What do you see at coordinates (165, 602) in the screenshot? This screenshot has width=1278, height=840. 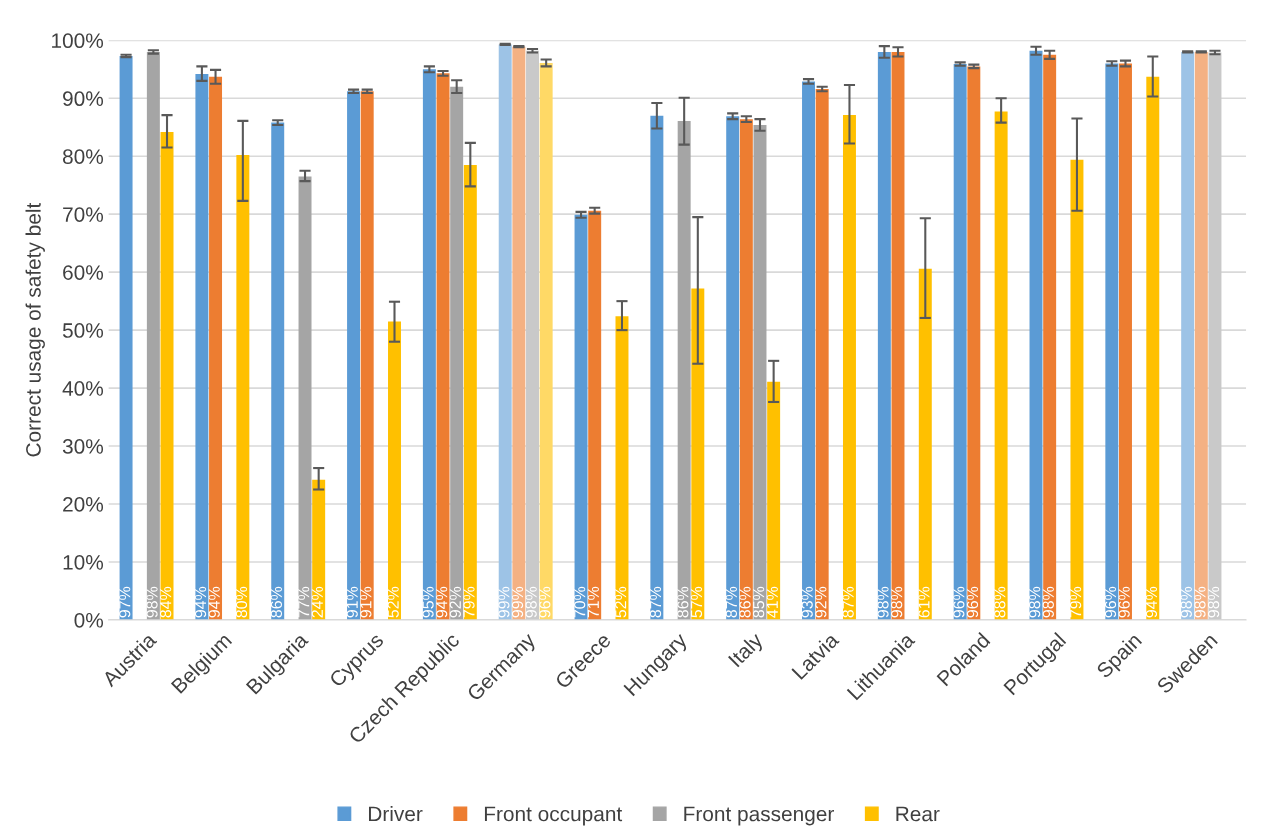 I see `data-label: 84%` at bounding box center [165, 602].